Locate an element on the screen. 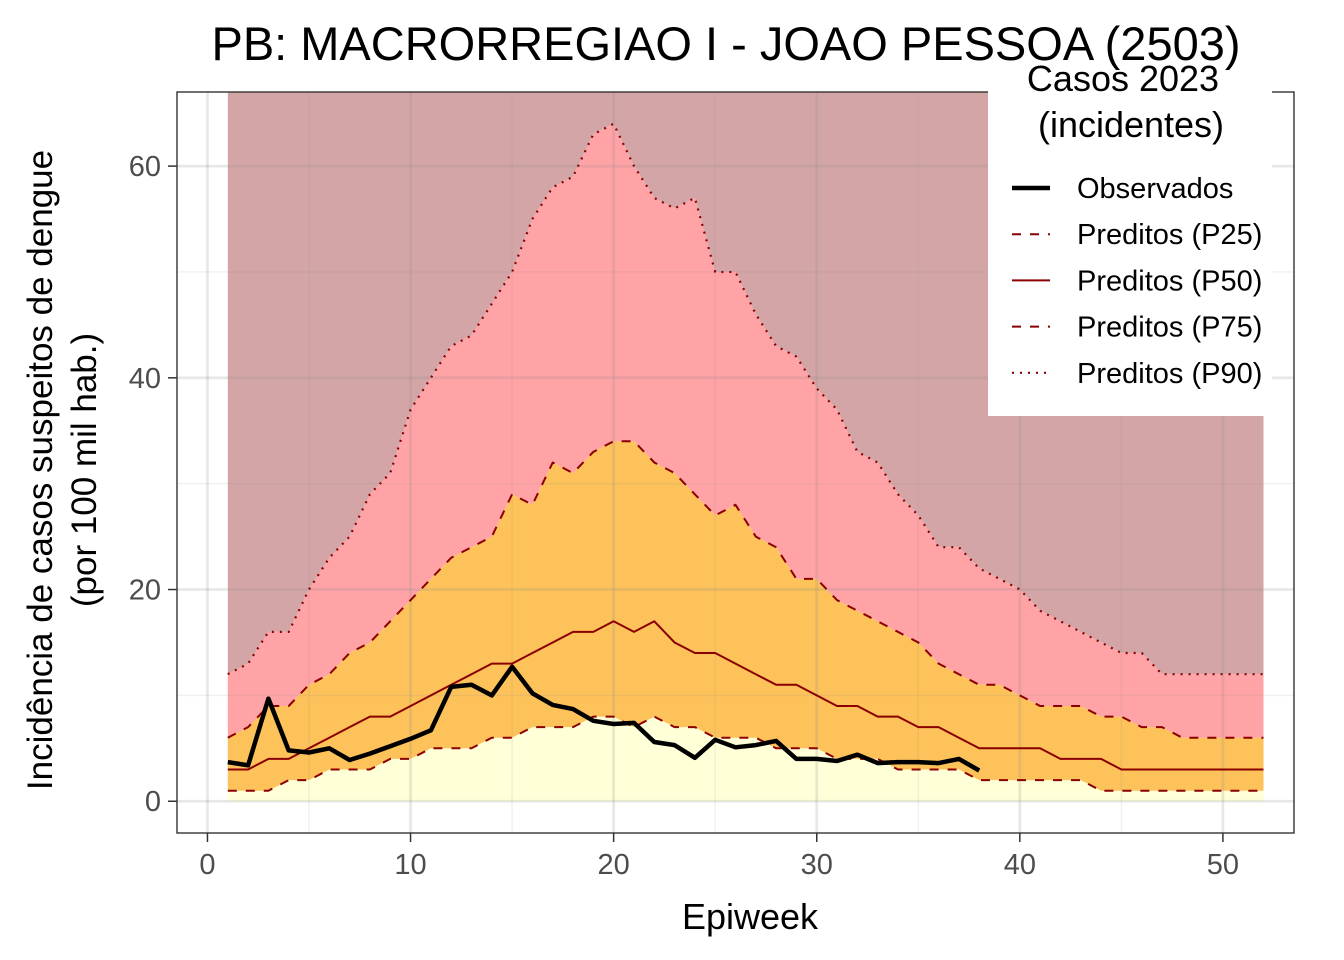 Image resolution: width=1344 pixels, height=960 pixels. line-p25 is located at coordinates (745, 753).